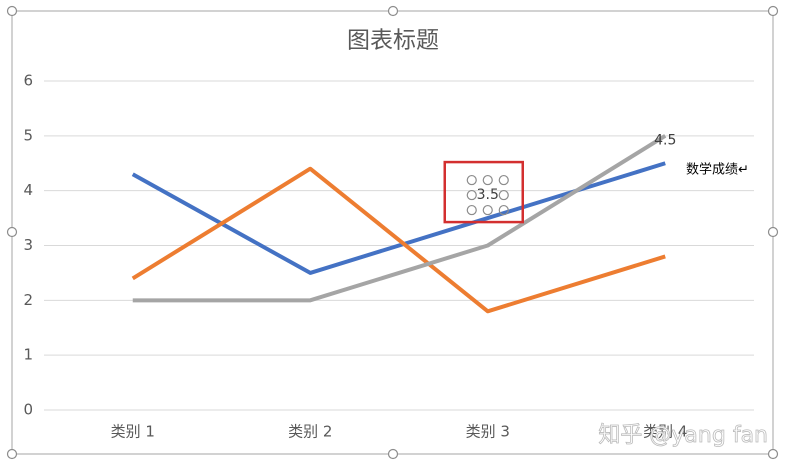 This screenshot has height=473, width=788. What do you see at coordinates (28, 190) in the screenshot?
I see `y-tick-label: 4` at bounding box center [28, 190].